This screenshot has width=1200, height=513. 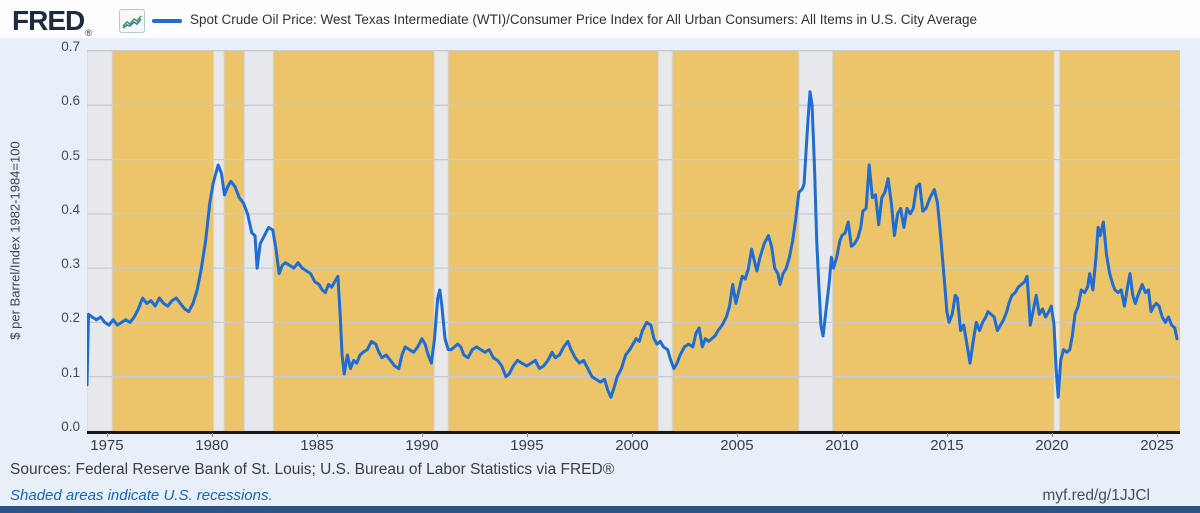 What do you see at coordinates (737, 445) in the screenshot?
I see `x-tick-label: 2005` at bounding box center [737, 445].